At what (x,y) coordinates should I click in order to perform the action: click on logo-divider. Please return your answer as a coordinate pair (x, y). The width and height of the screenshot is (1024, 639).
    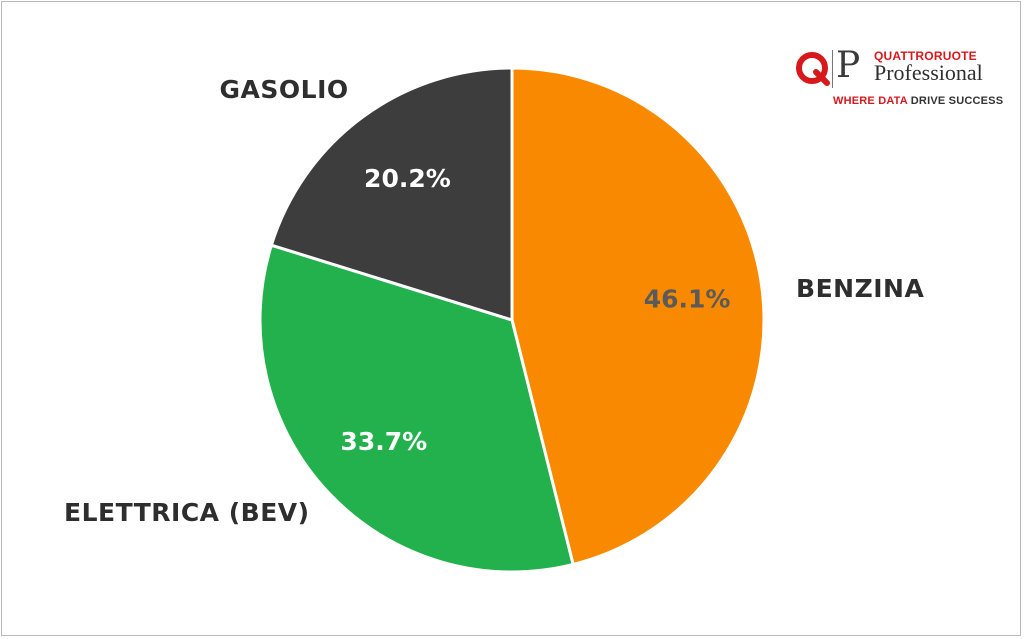
    Looking at the image, I should click on (832, 69).